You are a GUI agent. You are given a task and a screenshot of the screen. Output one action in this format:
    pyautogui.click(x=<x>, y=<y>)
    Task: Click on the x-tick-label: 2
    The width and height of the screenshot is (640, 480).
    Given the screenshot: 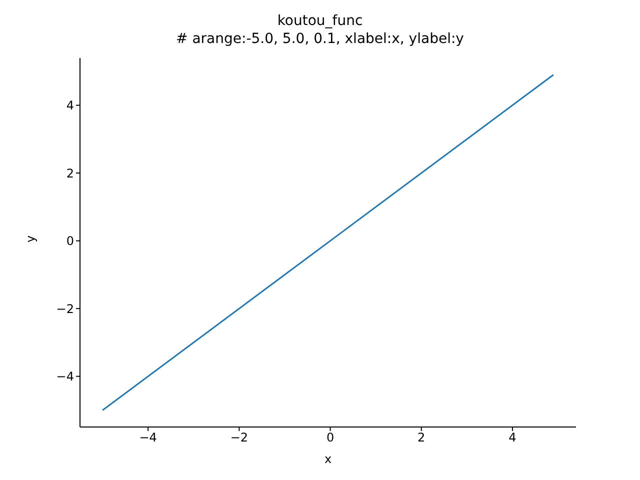 What is the action you would take?
    pyautogui.click(x=422, y=437)
    